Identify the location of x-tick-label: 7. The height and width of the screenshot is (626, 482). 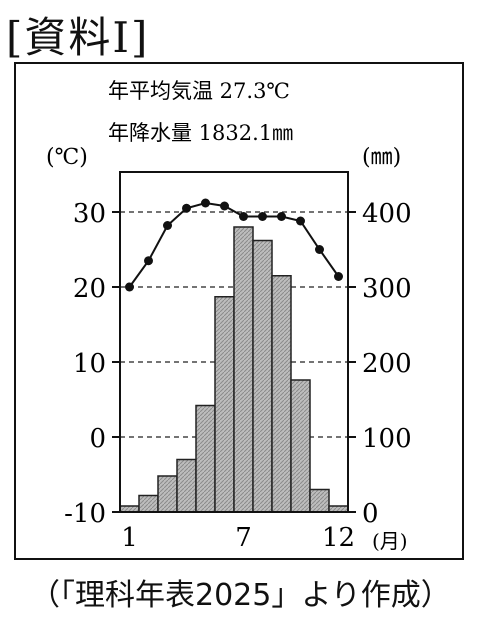
(243, 538).